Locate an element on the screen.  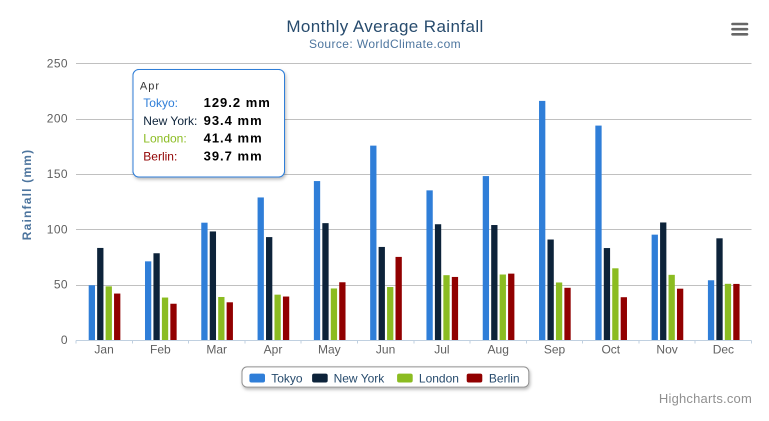
svg-text: Aug is located at coordinates (498, 349).